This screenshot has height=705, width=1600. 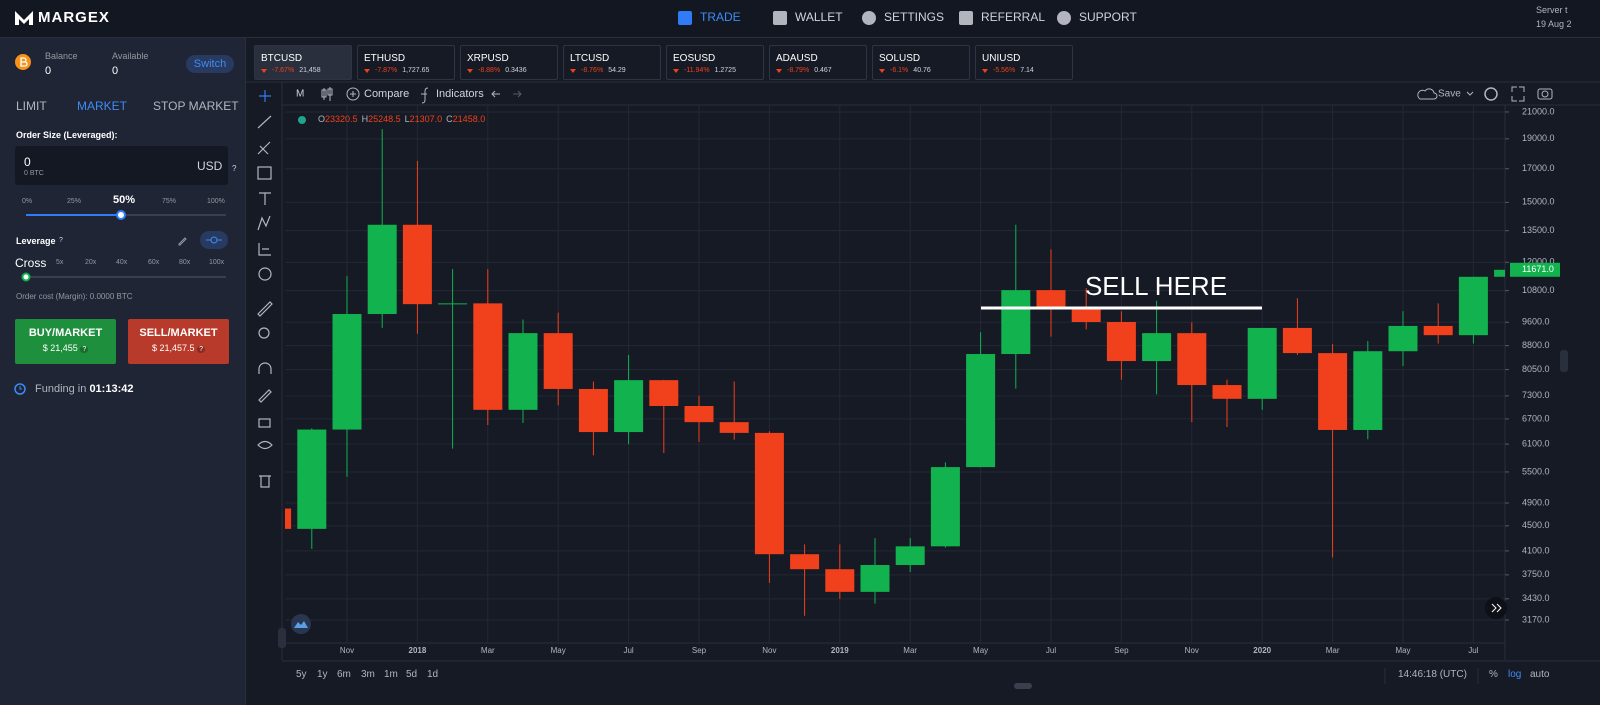 I want to click on ticker-stats: -8.79% 0.467, so click(x=804, y=70).